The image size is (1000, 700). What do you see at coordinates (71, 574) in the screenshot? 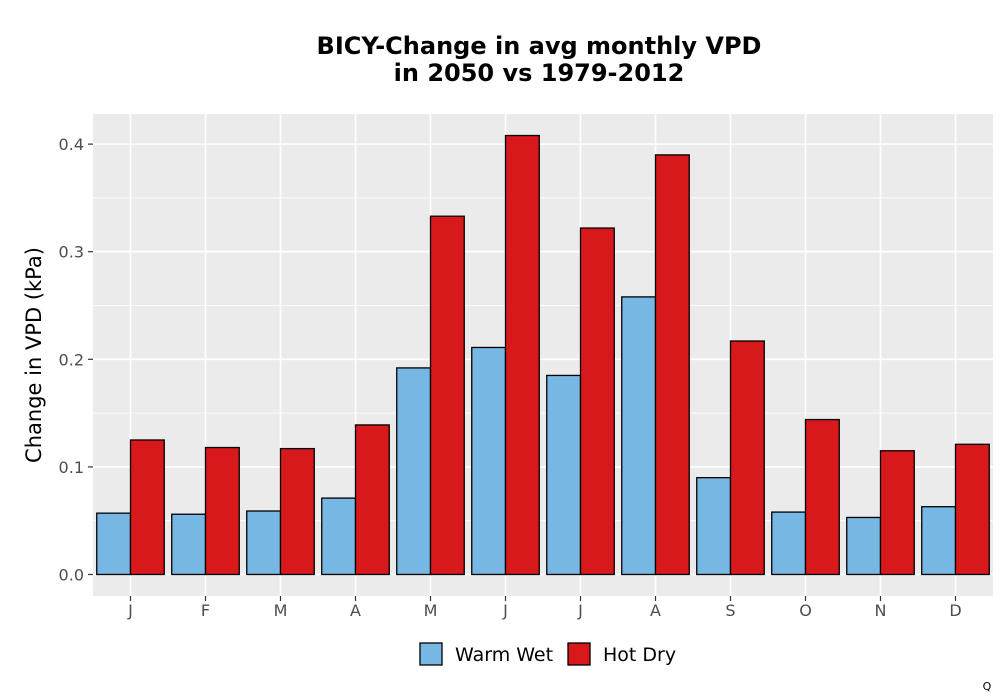
I see `y-tick-label: 0.0` at bounding box center [71, 574].